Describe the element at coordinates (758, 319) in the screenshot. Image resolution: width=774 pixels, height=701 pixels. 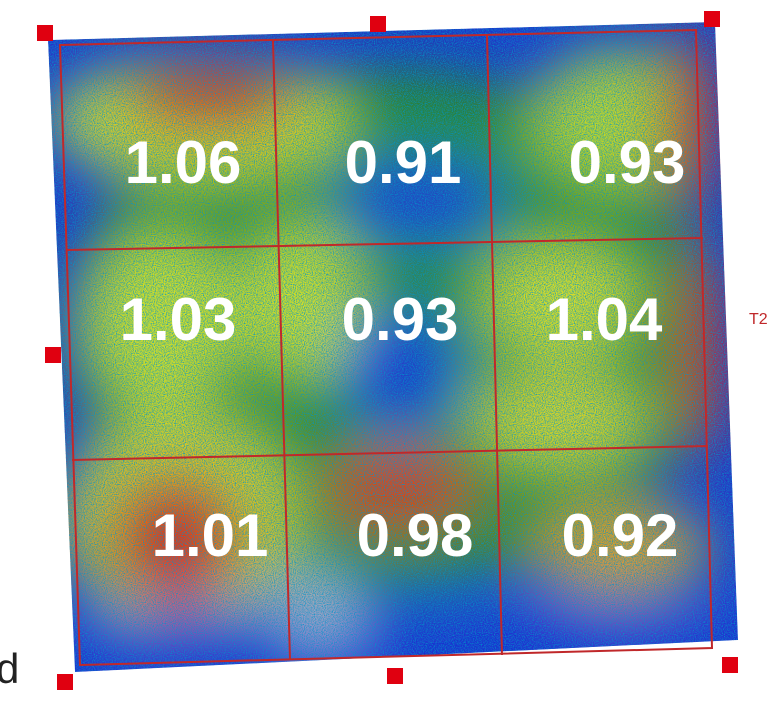
I see `side-label: T2` at that location.